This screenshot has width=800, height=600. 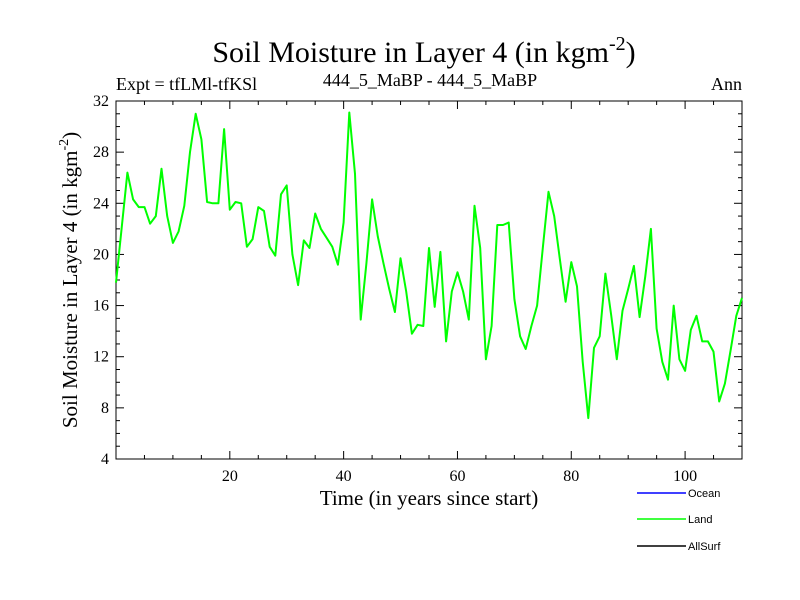 What do you see at coordinates (101, 254) in the screenshot?
I see `y-tick-label: 20` at bounding box center [101, 254].